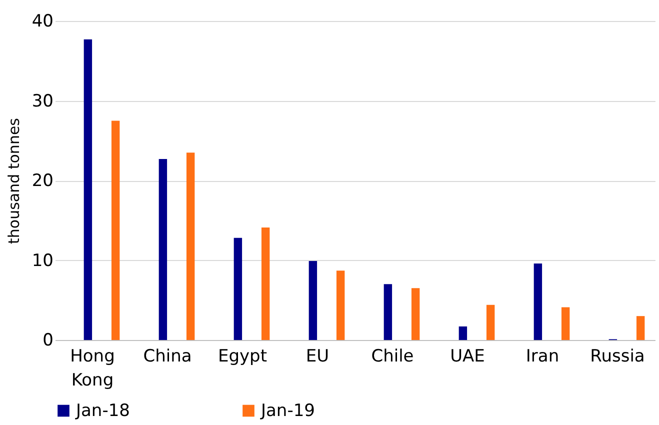  Describe the element at coordinates (287, 410) in the screenshot. I see `legend-label: Jan-19` at that location.